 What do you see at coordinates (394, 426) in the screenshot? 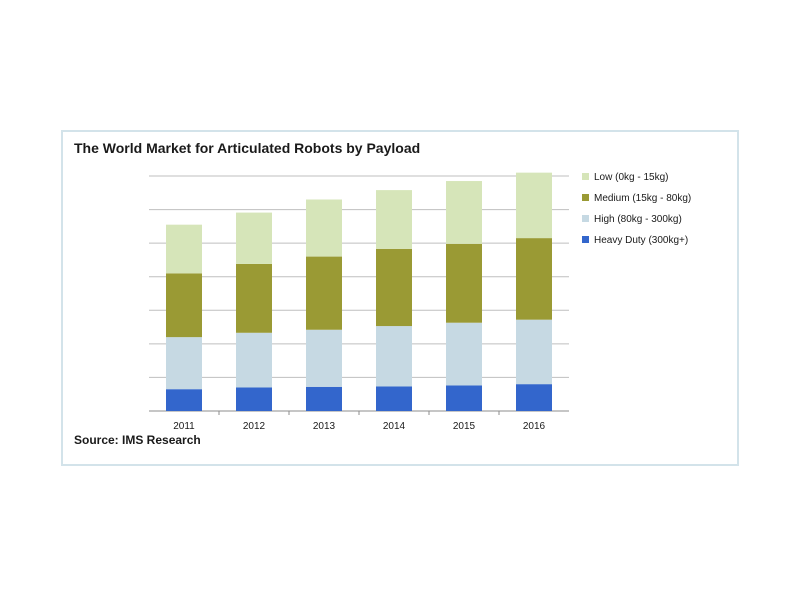
I see `x-tick-label-2014: 2014` at bounding box center [394, 426].